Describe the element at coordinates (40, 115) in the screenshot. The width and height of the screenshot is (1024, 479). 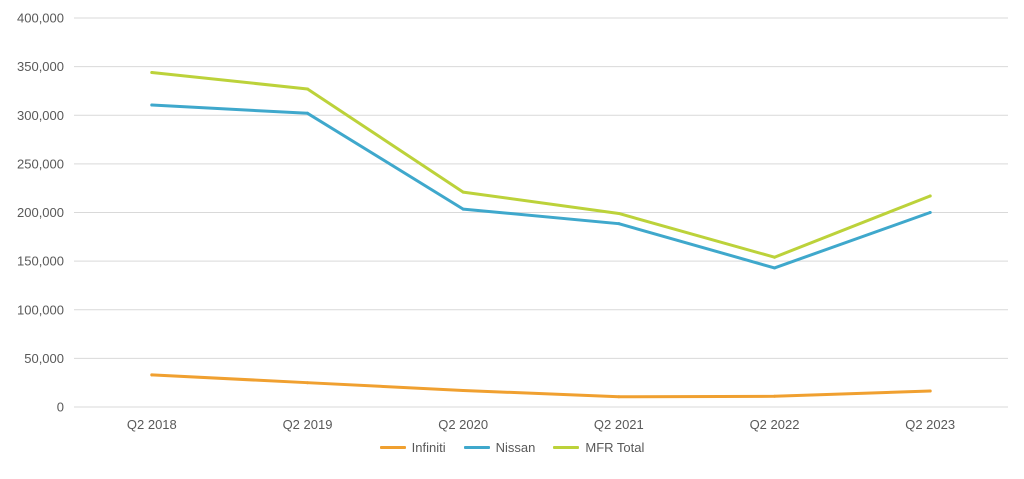
I see `y-tick-label: 300,000` at that location.